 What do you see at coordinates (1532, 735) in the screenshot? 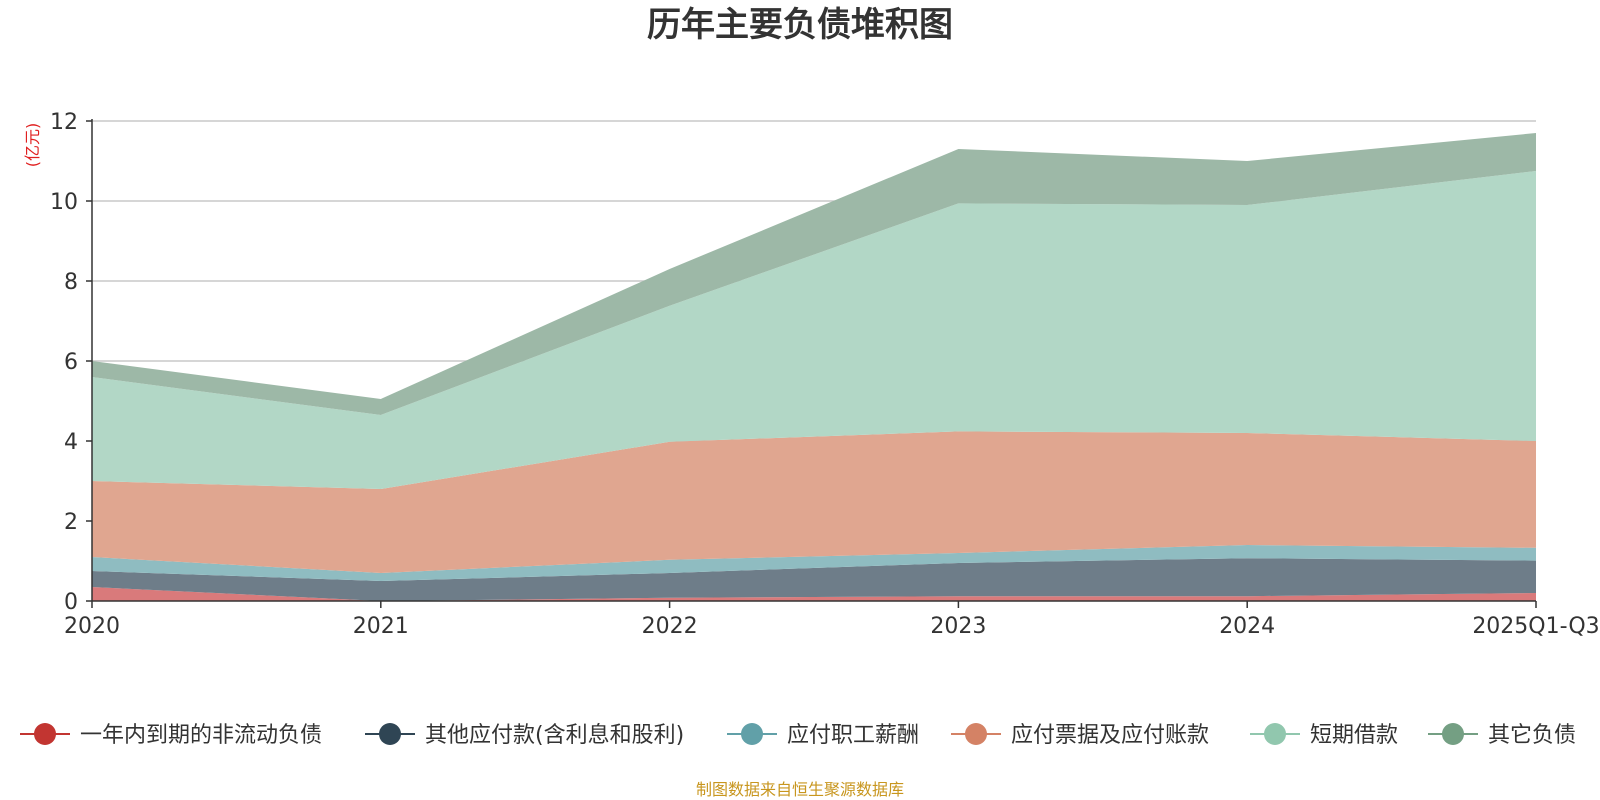
I see `legend-label: 其它负债` at bounding box center [1532, 735].